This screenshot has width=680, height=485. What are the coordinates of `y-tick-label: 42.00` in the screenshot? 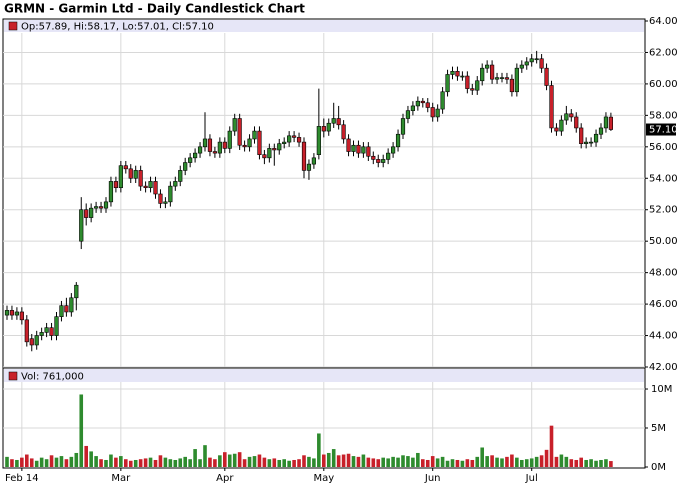 It's located at (663, 367).